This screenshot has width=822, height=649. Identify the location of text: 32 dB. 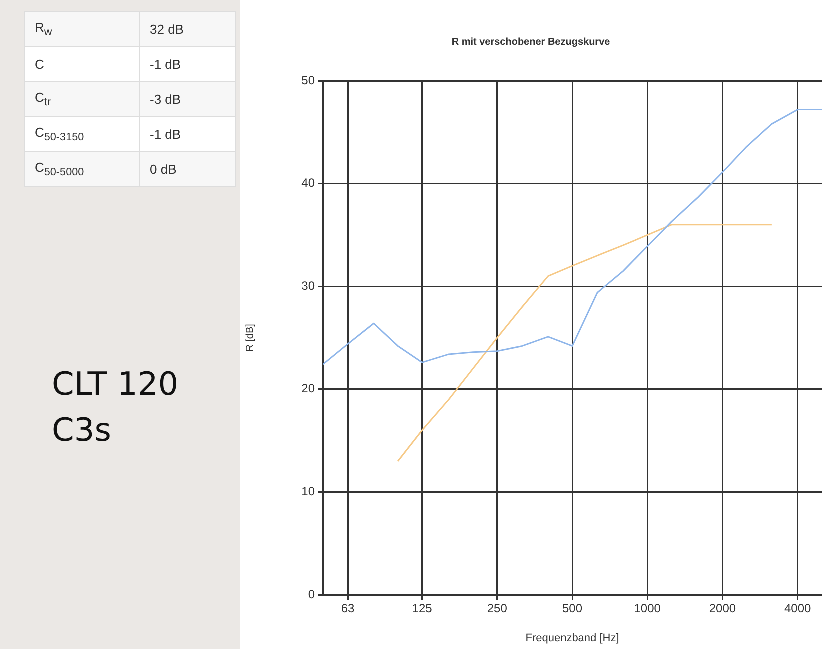
(188, 29).